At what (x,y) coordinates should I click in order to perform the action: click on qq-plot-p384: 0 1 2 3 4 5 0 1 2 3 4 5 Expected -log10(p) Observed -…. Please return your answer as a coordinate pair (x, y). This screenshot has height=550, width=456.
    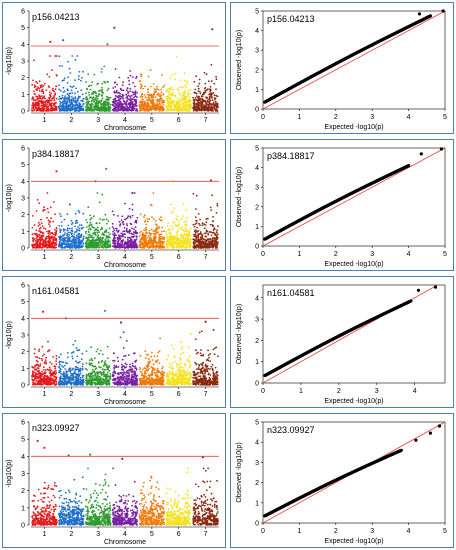
    Looking at the image, I should click on (341, 207).